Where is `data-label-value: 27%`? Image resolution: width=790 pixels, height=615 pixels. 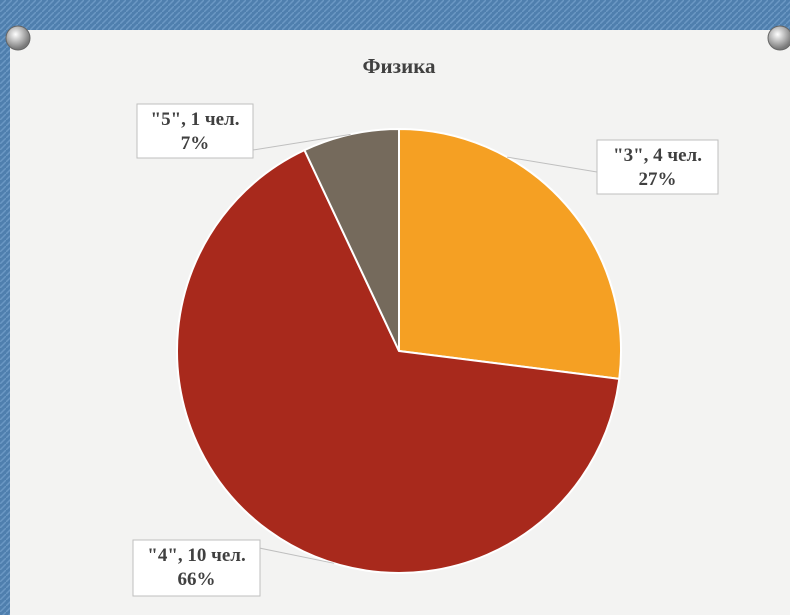
data-label-value: 27% is located at coordinates (658, 179).